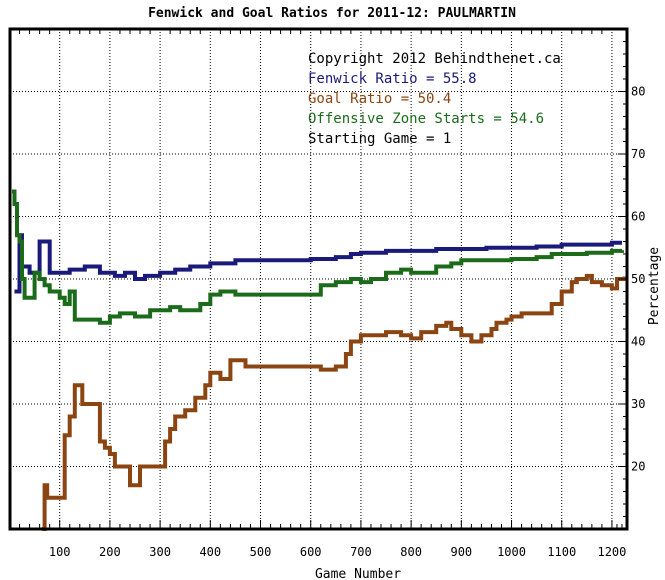 The width and height of the screenshot is (665, 580). What do you see at coordinates (160, 552) in the screenshot?
I see `x-tick-label: 300` at bounding box center [160, 552].